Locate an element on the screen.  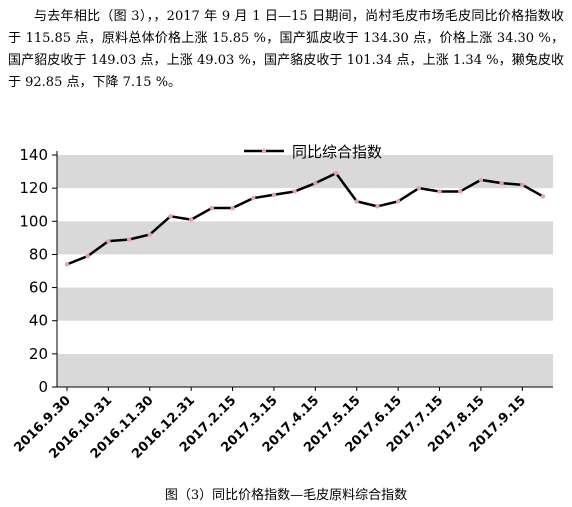
legend-label: 同比综合指数 is located at coordinates (337, 152).